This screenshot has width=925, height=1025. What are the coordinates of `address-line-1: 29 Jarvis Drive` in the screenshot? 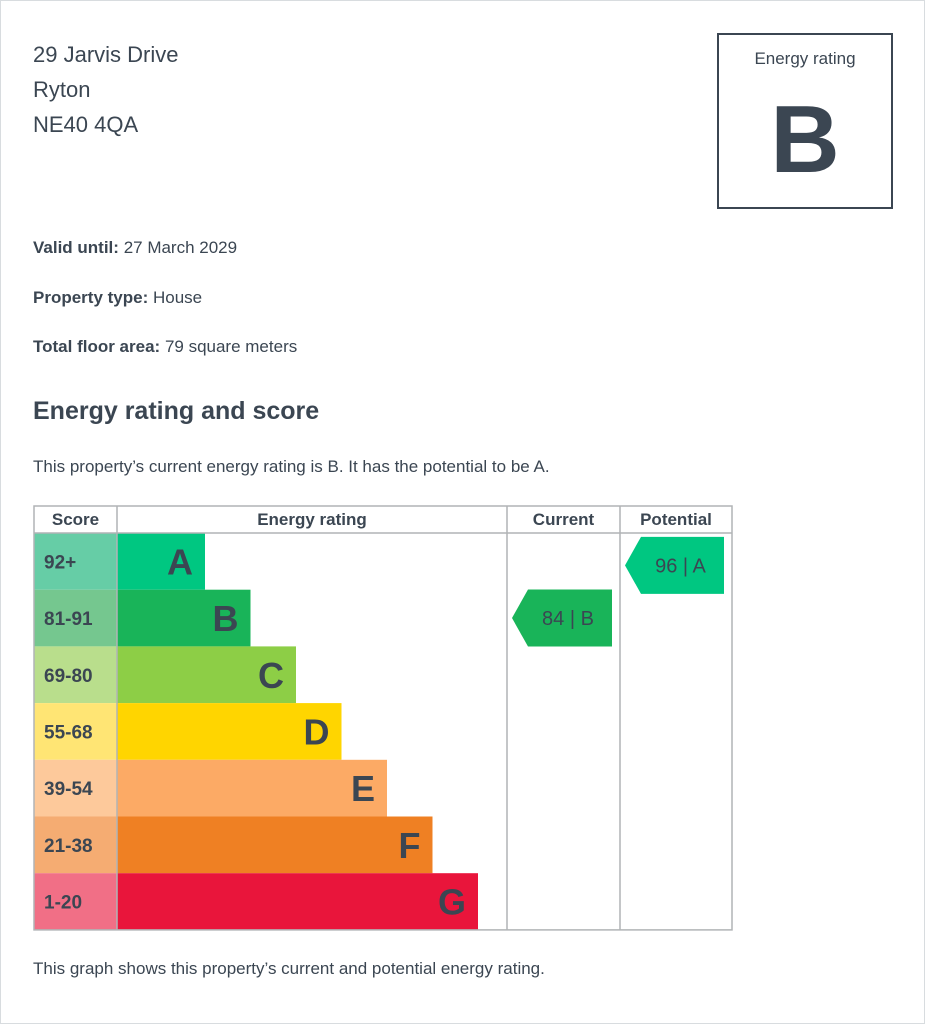 It's located at (106, 54).